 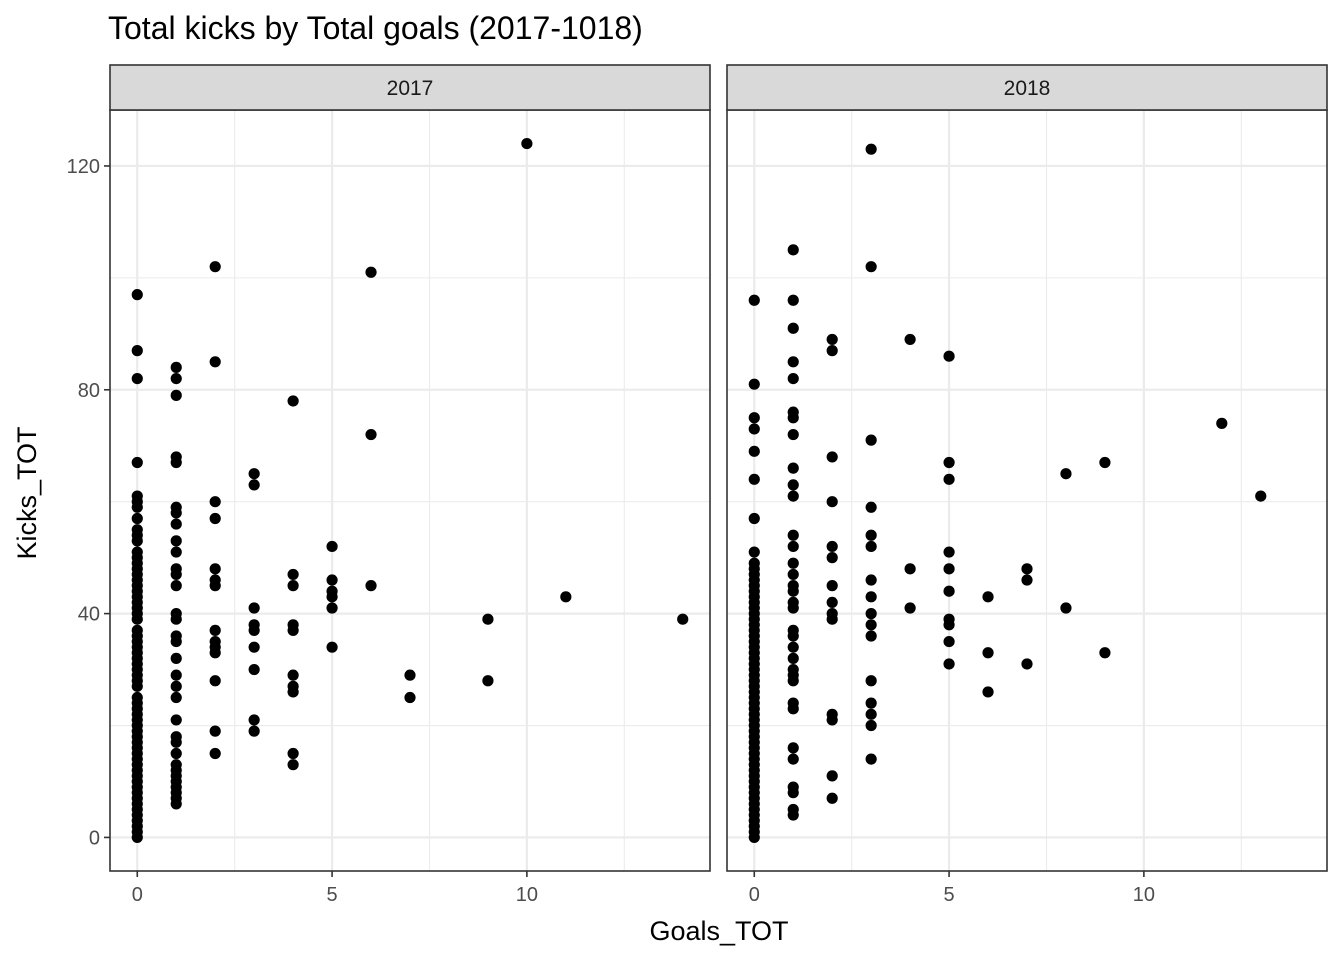 I want to click on facet-strip-label: 2017, so click(x=410, y=88).